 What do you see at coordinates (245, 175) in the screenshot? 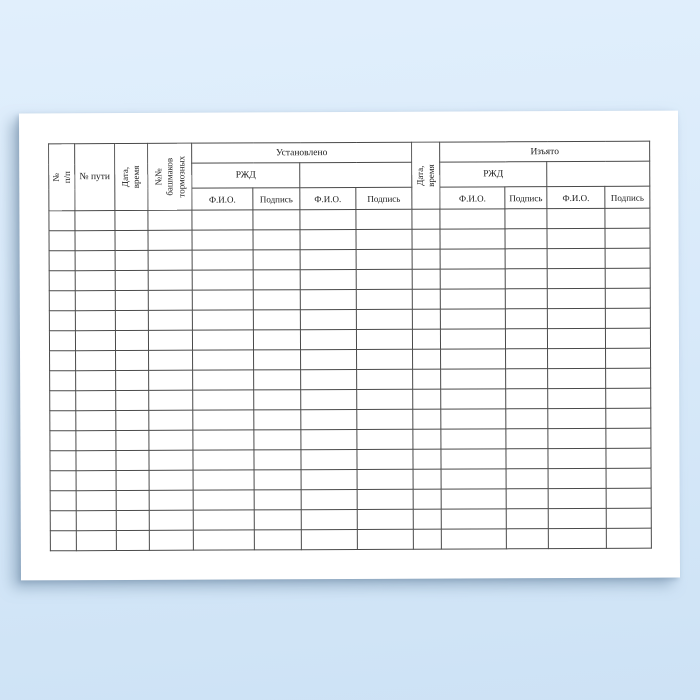
I see `header-rzd-installed: РЖД` at bounding box center [245, 175].